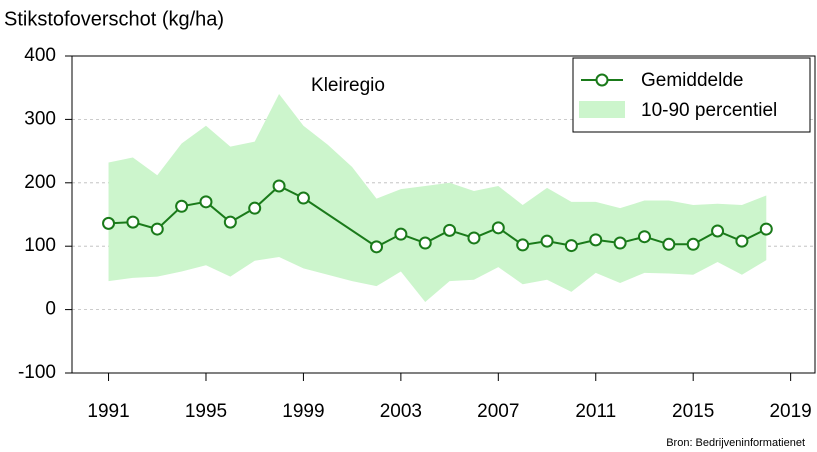 The image size is (817, 452). What do you see at coordinates (595, 411) in the screenshot?
I see `x-tick-label: 2011` at bounding box center [595, 411].